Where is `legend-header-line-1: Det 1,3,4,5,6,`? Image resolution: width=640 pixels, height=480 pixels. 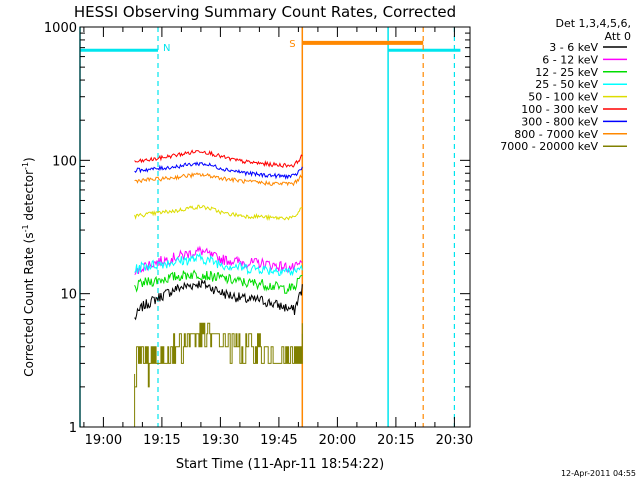 legend-header-line-1: Det 1,3,4,5,6, is located at coordinates (593, 23).